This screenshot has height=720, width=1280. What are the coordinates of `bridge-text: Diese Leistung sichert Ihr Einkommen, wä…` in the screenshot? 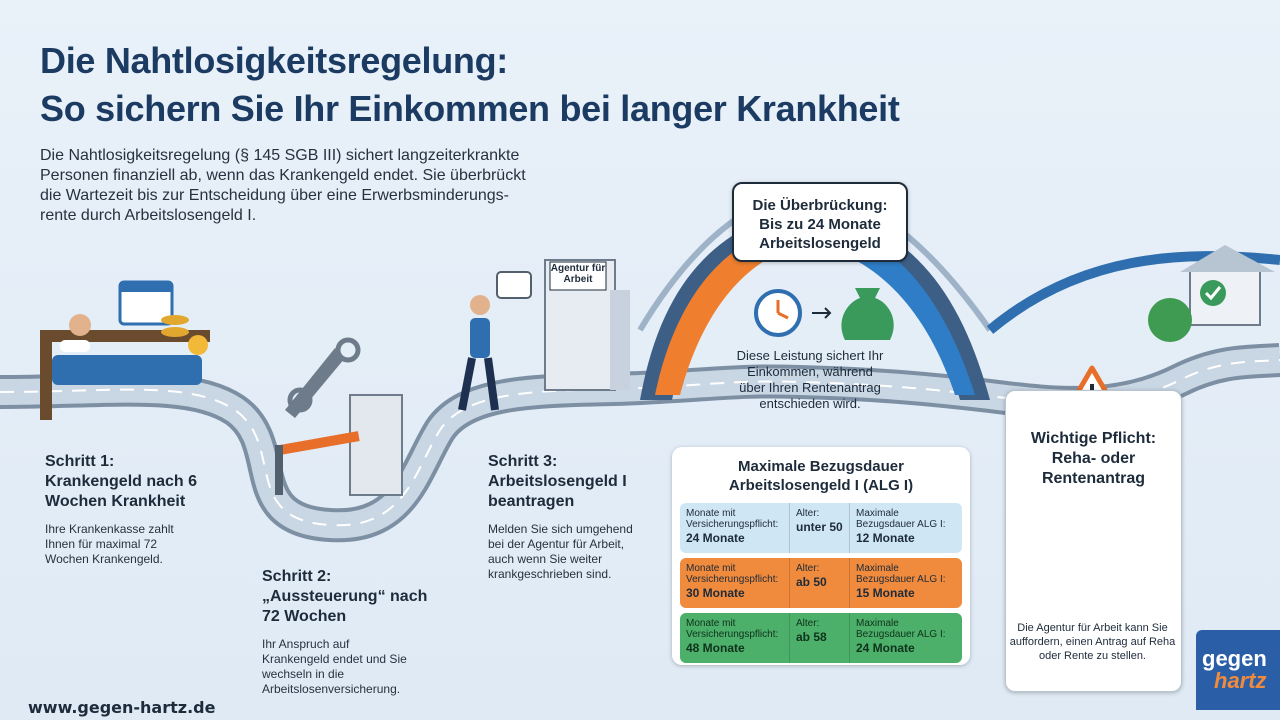 It's located at (810, 379).